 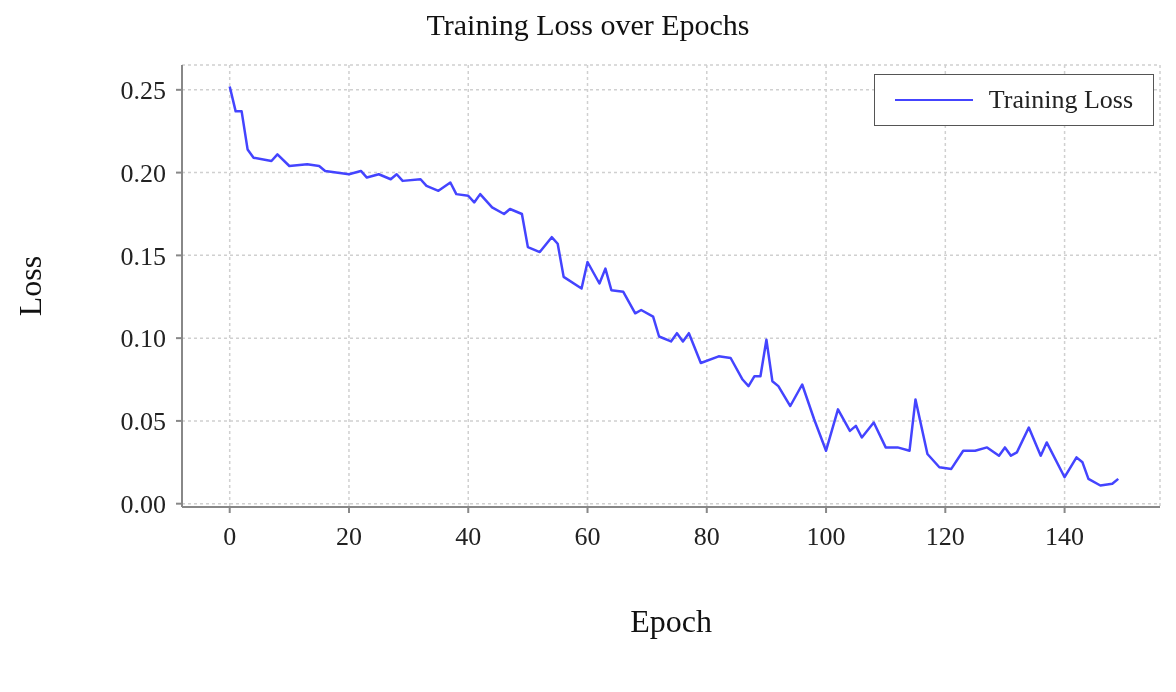 I want to click on x-tick-label: 40, so click(x=468, y=537).